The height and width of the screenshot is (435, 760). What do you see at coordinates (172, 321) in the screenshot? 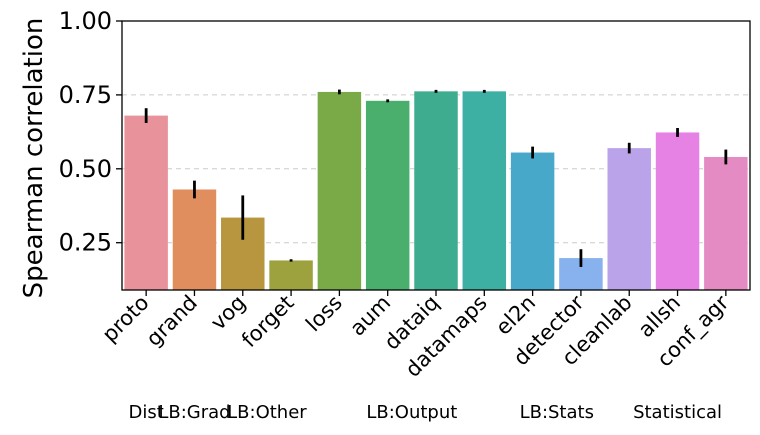
I see `x-tick-label: grand` at bounding box center [172, 321].